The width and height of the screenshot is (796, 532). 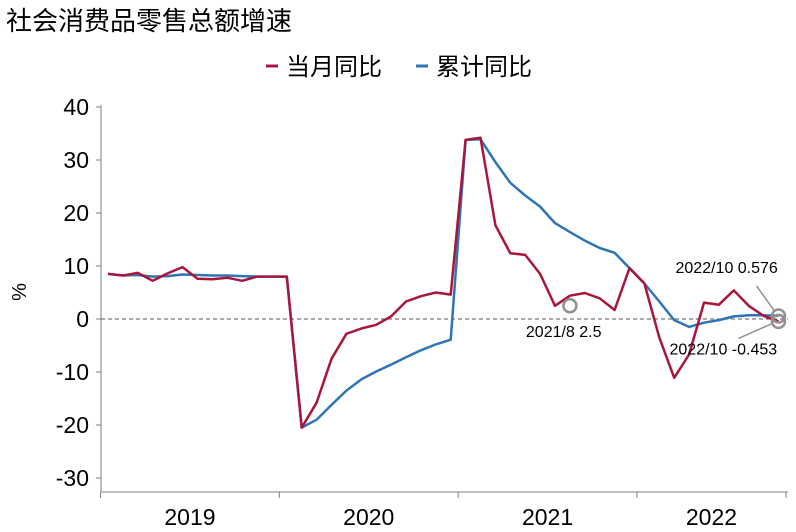 I want to click on y-tick-label: -10, so click(x=72, y=372).